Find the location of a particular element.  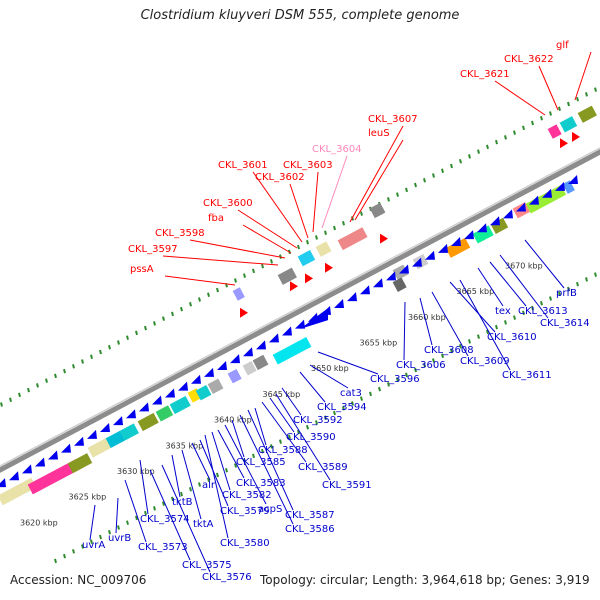

gene-label-ckl_3600: CKL_3600 is located at coordinates (228, 203).